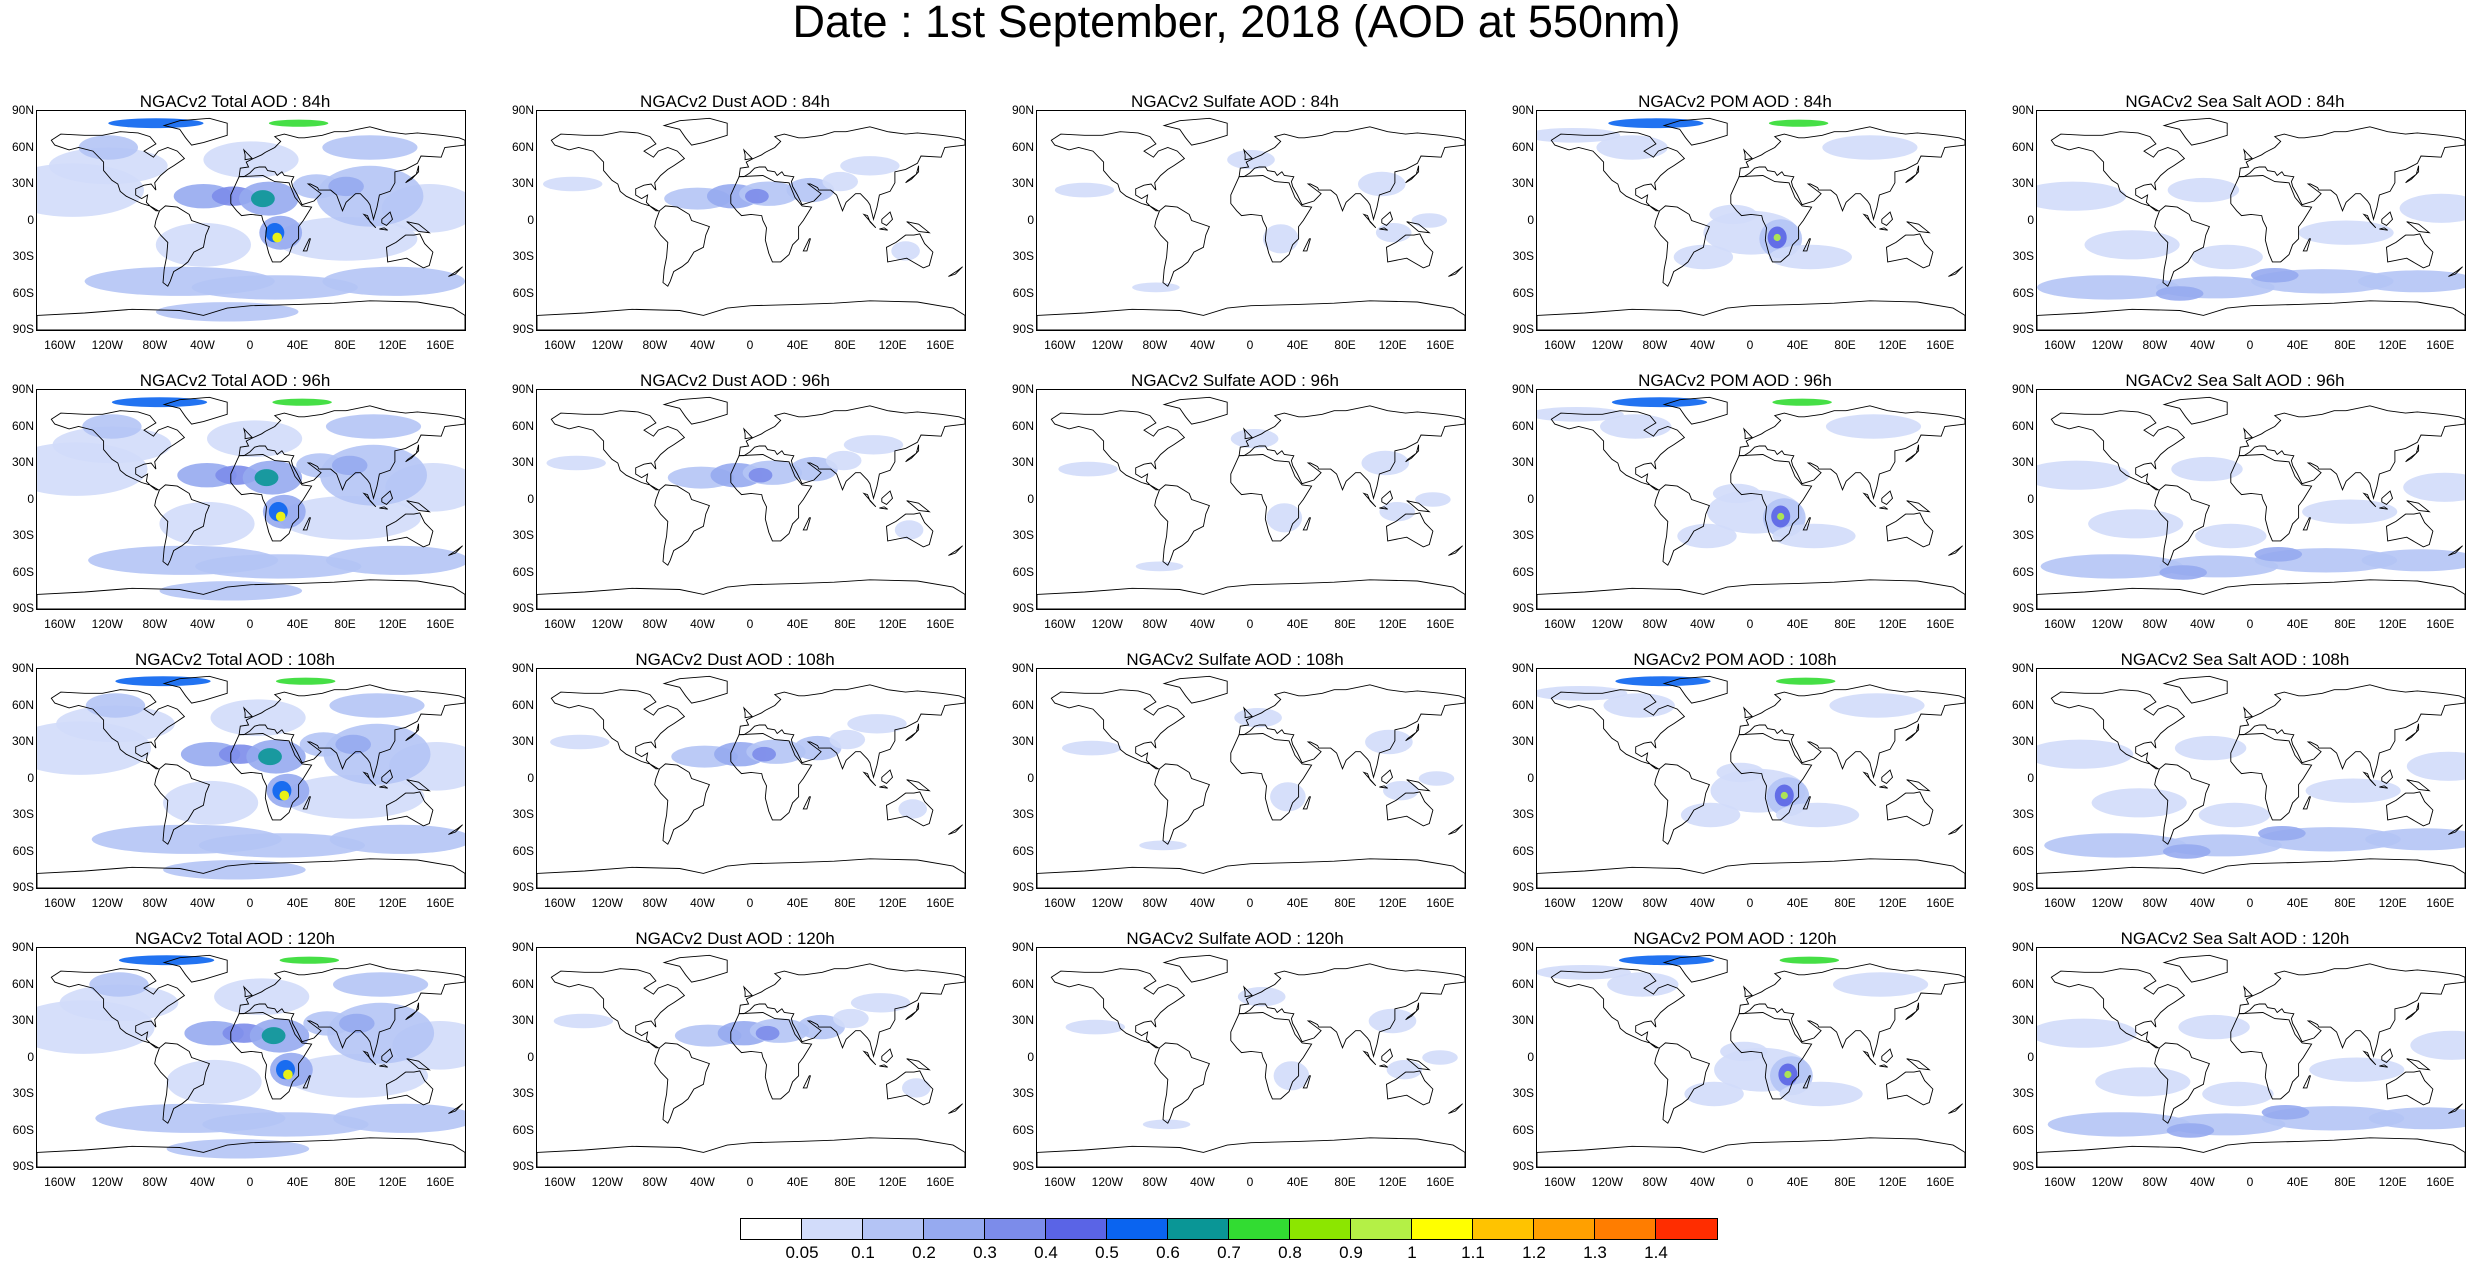 This screenshot has height=1262, width=2473. What do you see at coordinates (2440, 624) in the screenshot?
I see `longitude-tick-label: 160E` at bounding box center [2440, 624].